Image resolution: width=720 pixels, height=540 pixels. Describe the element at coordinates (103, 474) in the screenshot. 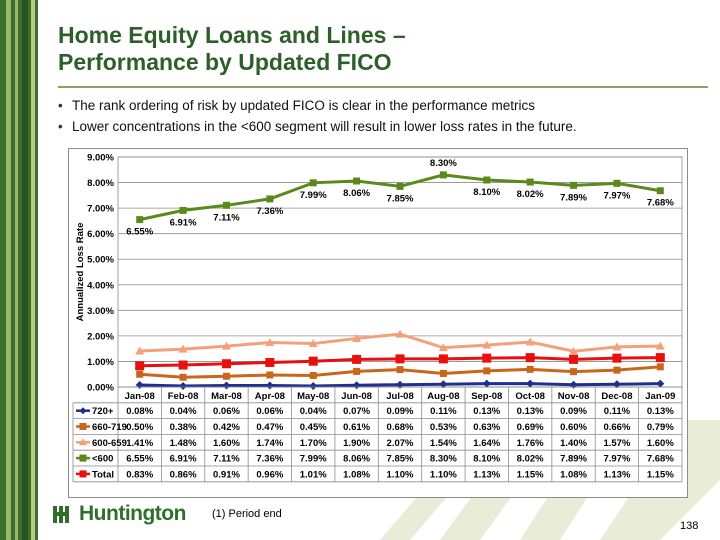

I see `legend-label: Total` at that location.